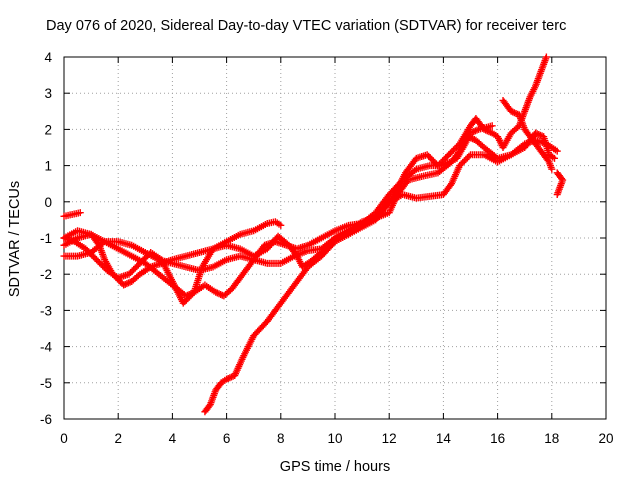 The height and width of the screenshot is (480, 640). What do you see at coordinates (173, 438) in the screenshot?
I see `x-tick-label: 4` at bounding box center [173, 438].